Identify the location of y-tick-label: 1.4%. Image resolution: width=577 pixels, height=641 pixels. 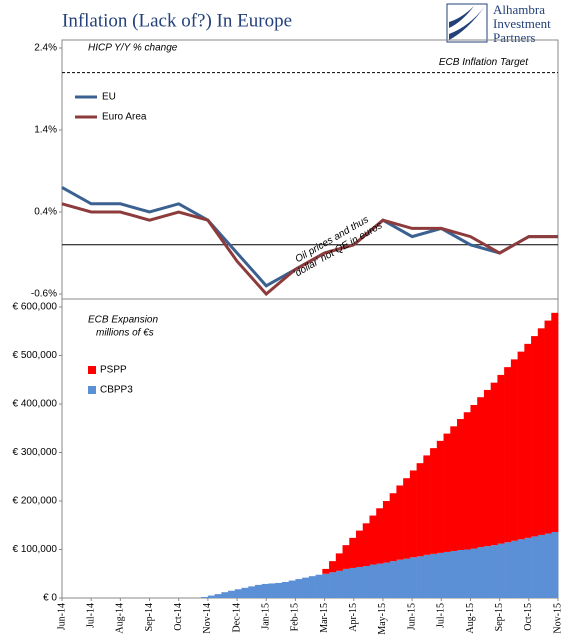
(45, 130).